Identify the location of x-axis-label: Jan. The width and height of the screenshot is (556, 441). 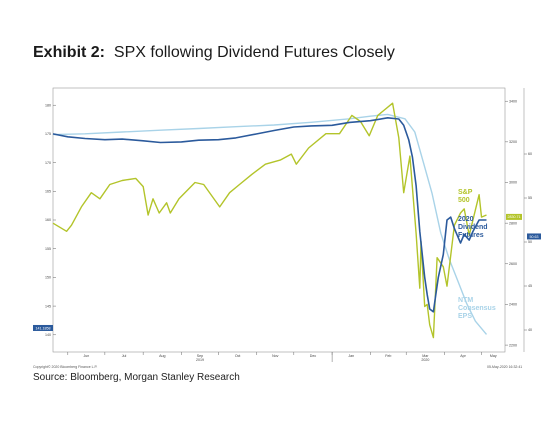
(351, 356).